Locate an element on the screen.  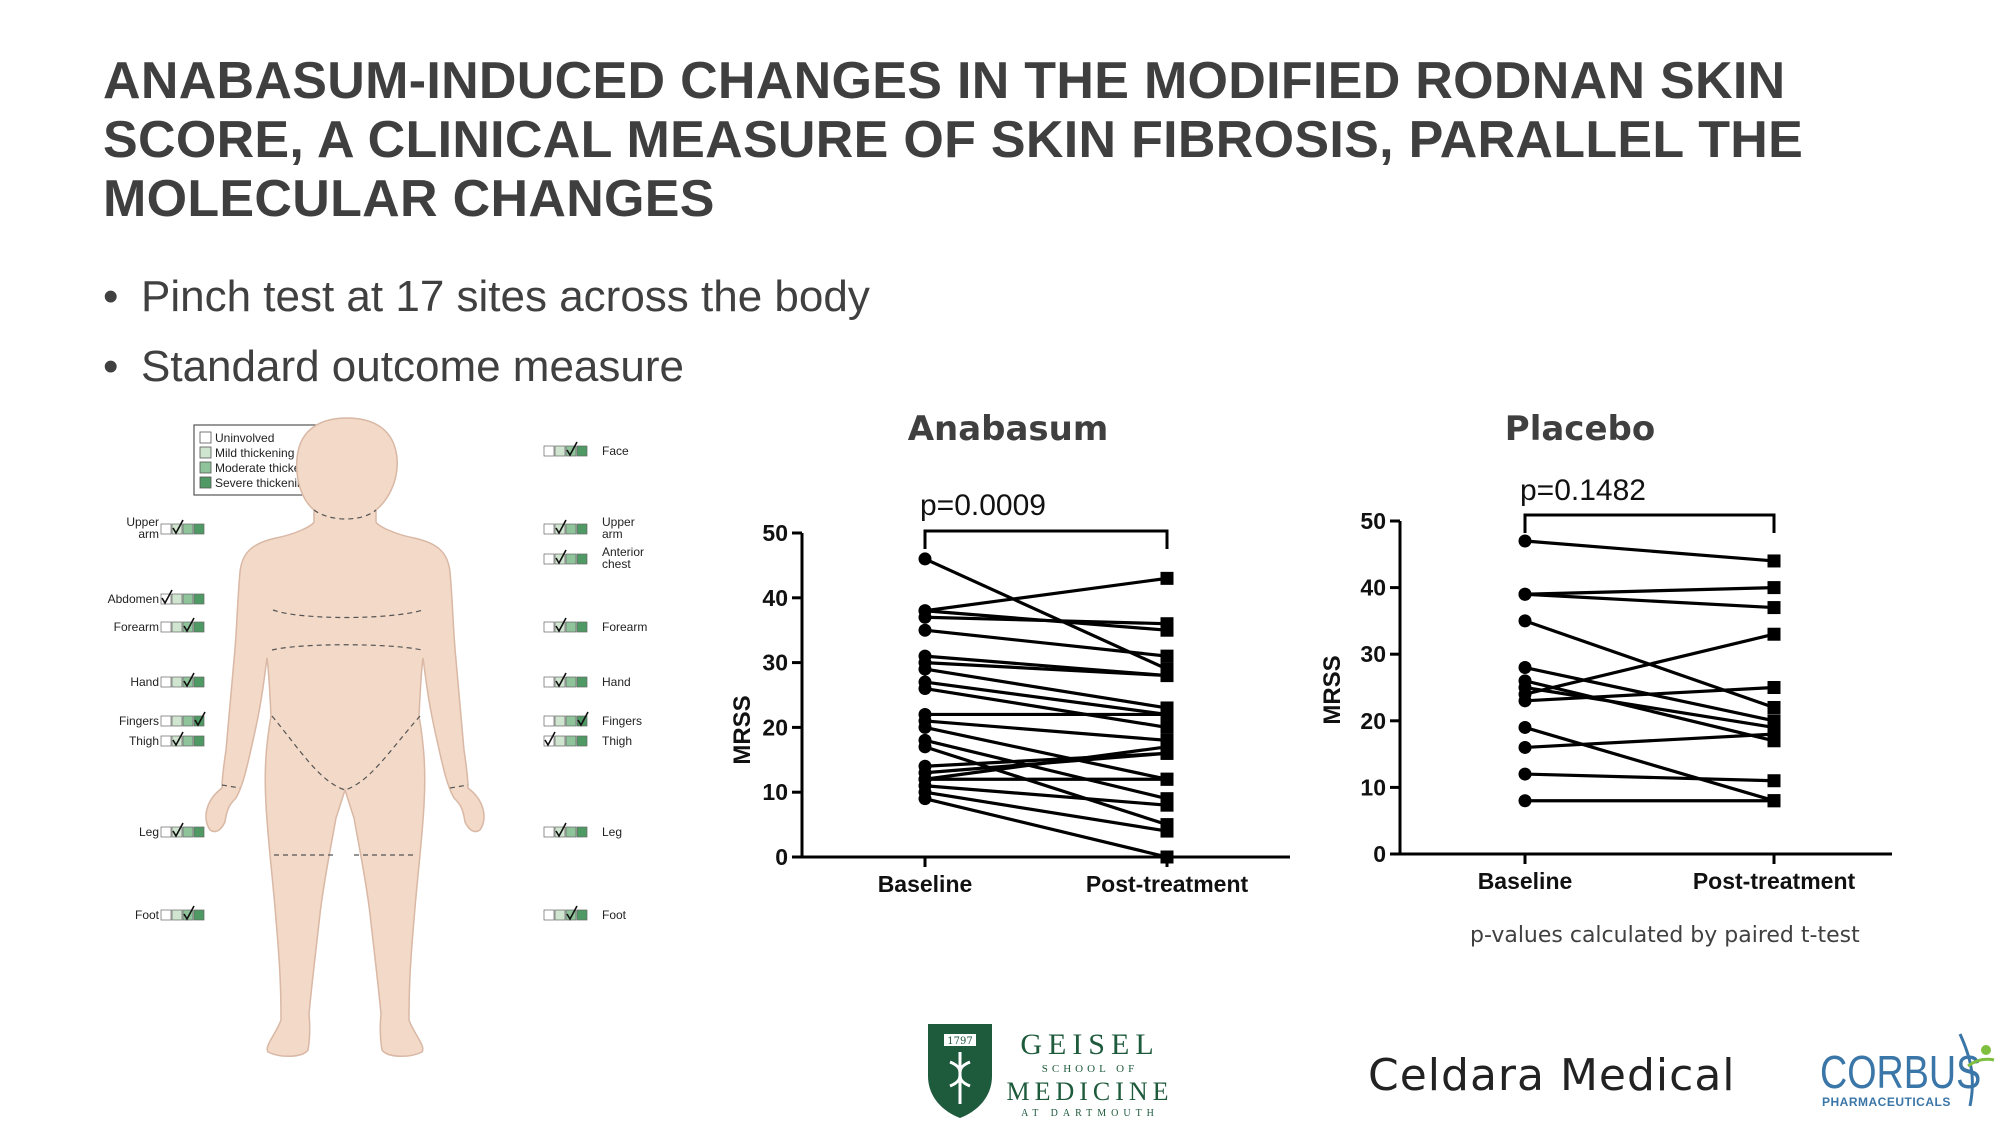
corbus-sub: PHARMACEUTICALS is located at coordinates (1886, 1102).